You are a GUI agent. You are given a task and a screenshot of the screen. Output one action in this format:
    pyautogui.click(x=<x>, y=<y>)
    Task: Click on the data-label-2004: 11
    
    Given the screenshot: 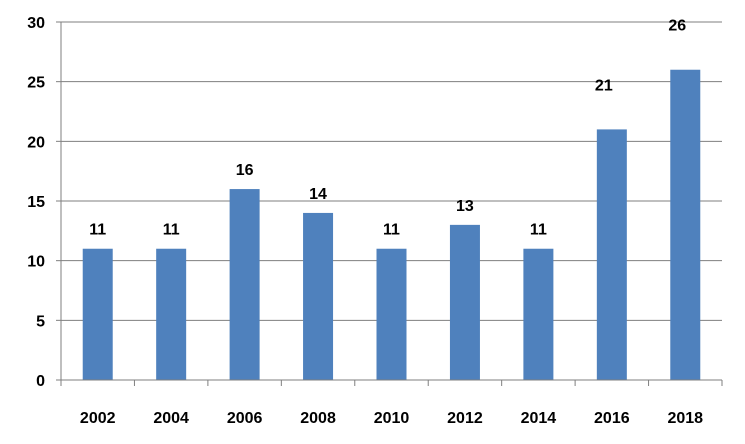 What is the action you would take?
    pyautogui.click(x=171, y=230)
    